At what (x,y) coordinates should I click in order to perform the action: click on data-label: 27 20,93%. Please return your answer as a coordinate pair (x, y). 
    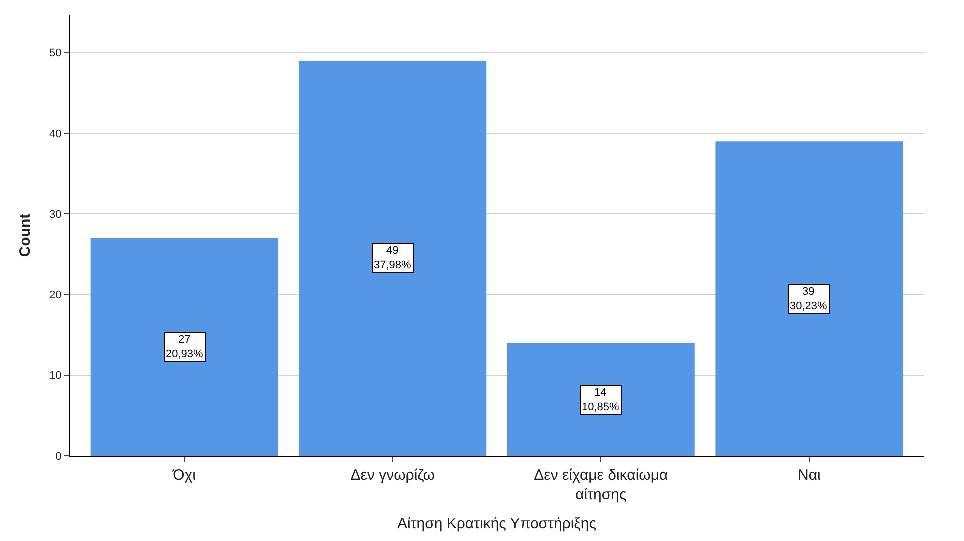
    Looking at the image, I should click on (185, 347).